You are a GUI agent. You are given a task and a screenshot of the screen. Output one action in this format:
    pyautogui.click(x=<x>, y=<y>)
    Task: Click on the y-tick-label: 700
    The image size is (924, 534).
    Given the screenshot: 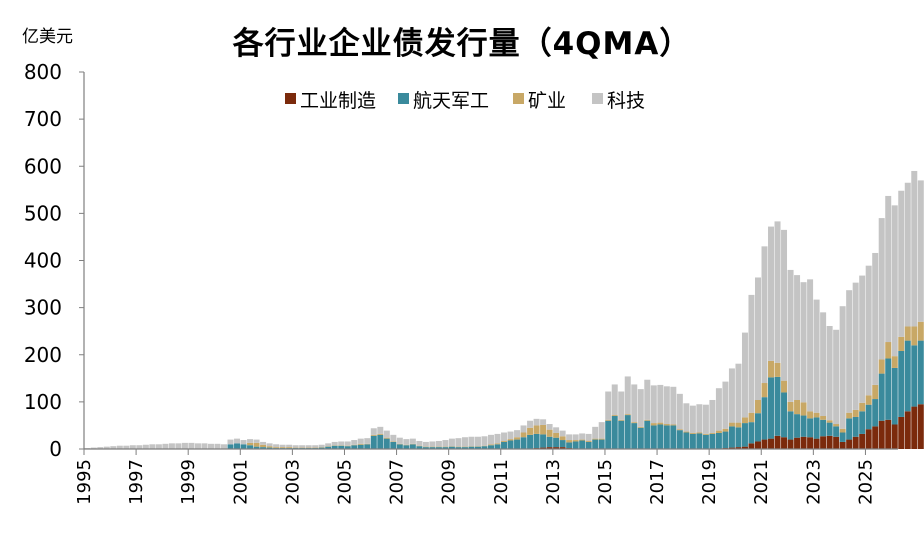 What is the action you would take?
    pyautogui.click(x=43, y=119)
    